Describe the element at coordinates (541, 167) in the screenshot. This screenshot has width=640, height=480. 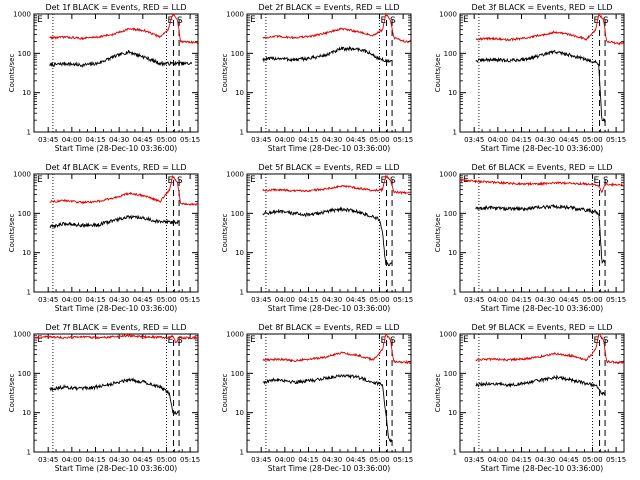
I see `panel-title: Det 6f BLACK = Events, RED = LLD` at that location.